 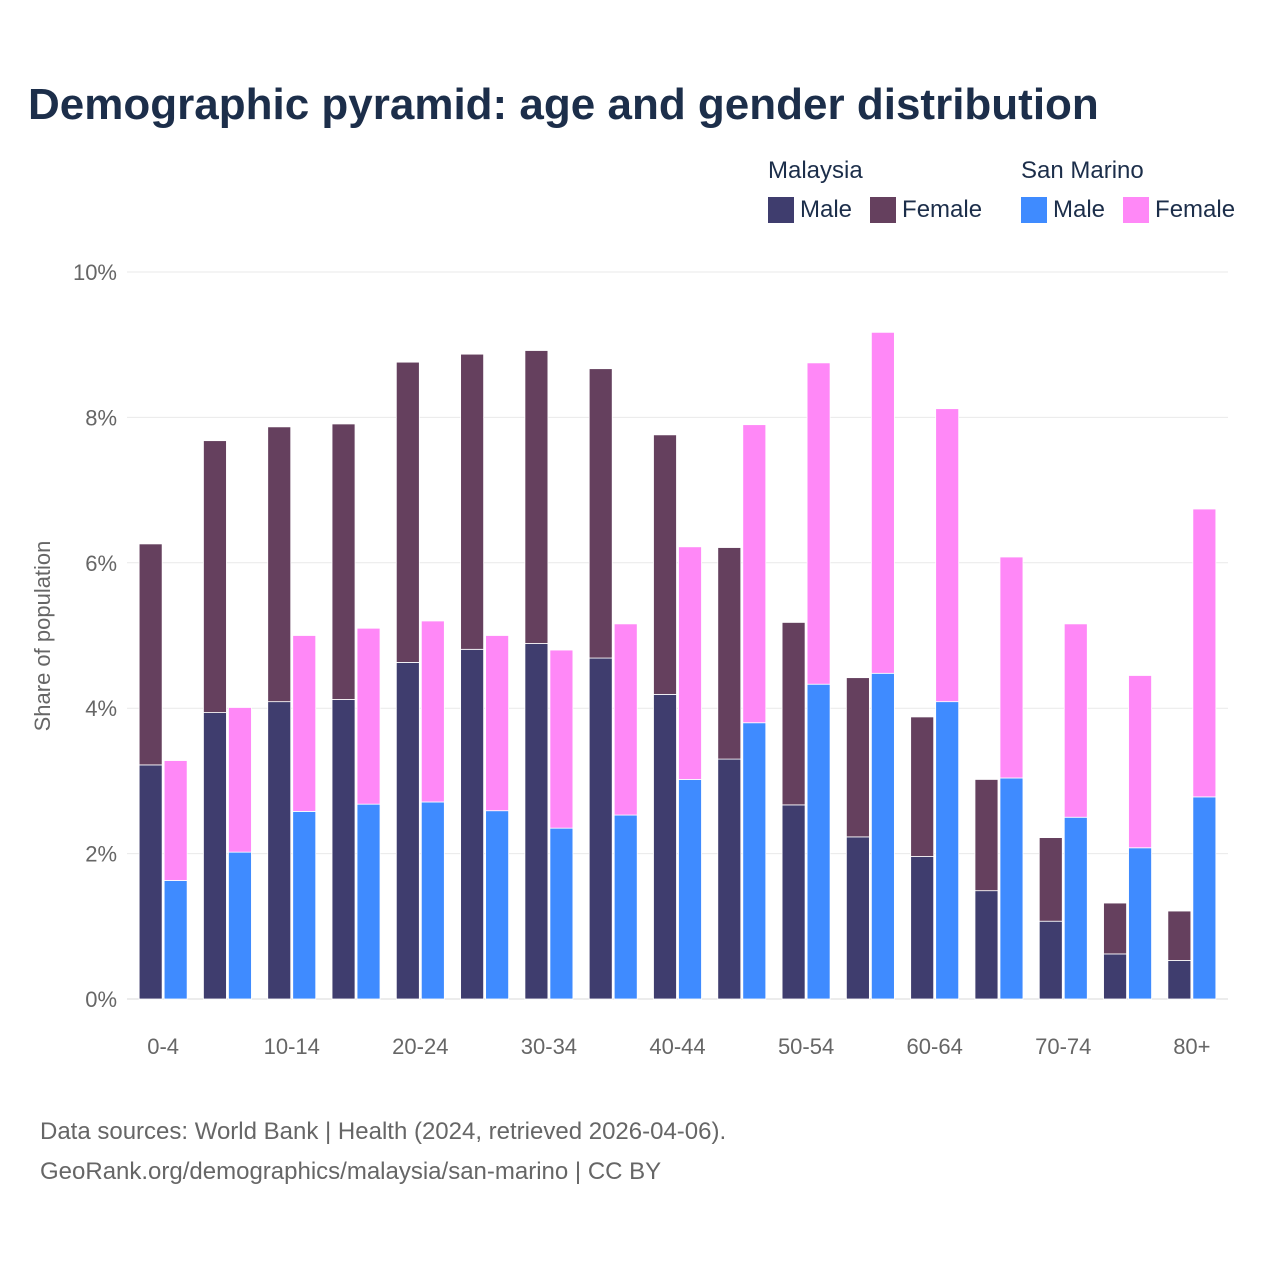 I want to click on x-tick-label: 10-14, so click(x=292, y=1046).